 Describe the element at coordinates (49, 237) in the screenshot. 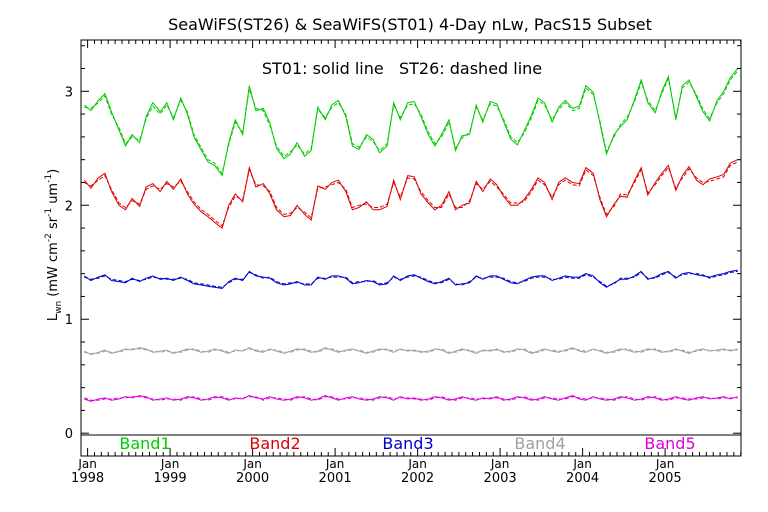

I see `y-label-sup-1: -2` at that location.